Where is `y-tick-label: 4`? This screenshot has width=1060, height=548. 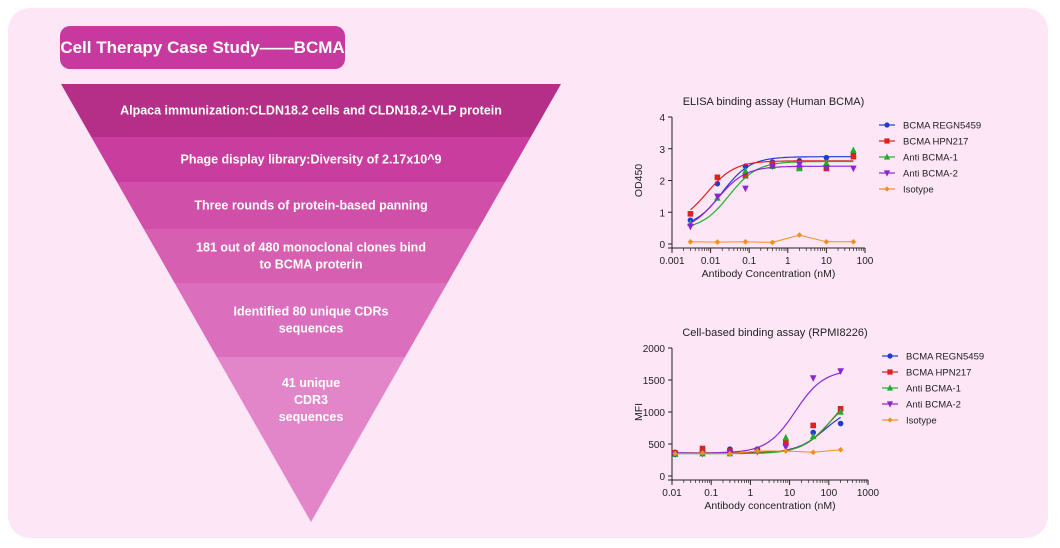
y-tick-label: 4 is located at coordinates (662, 118).